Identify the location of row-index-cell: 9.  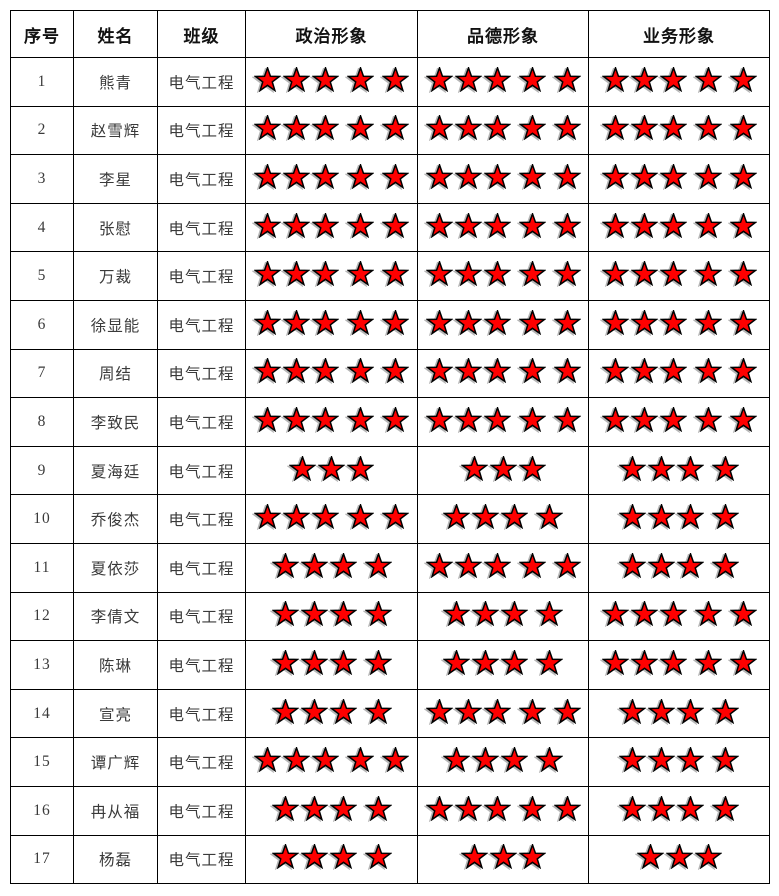
(42, 470).